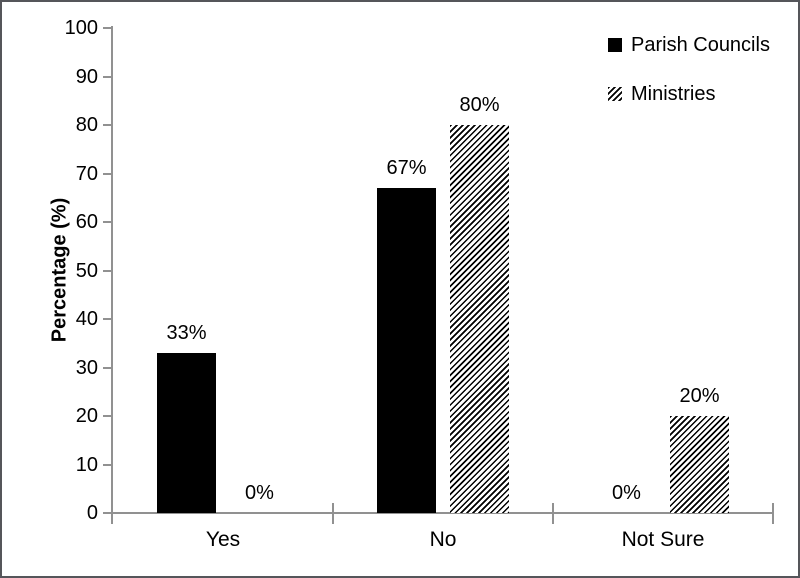  I want to click on data-label-ministries-no: 80%, so click(479, 105).